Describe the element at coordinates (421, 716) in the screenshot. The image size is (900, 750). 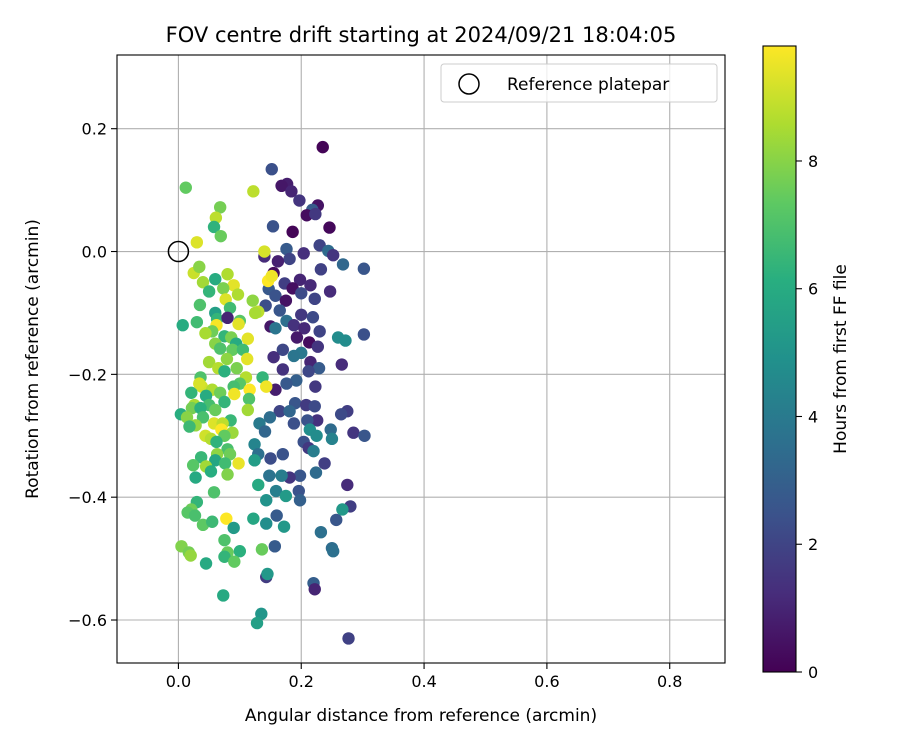
I see `x-axis-label: Angular distance from reference (arcmin)` at that location.